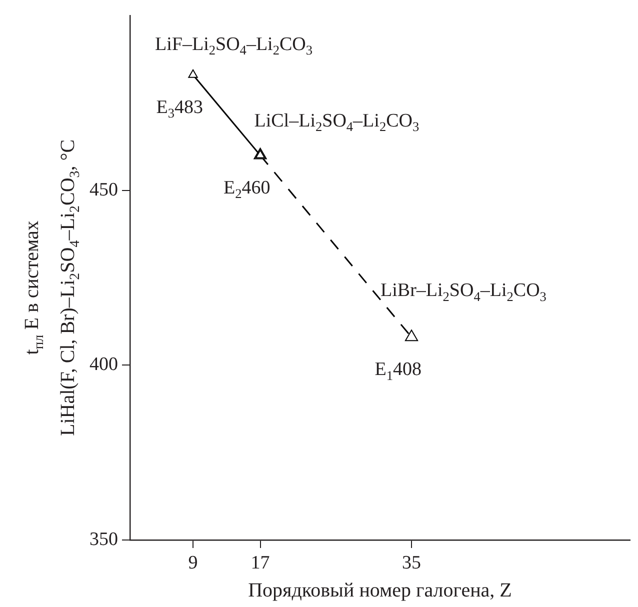  I want to click on x-tick-label: 9, so click(193, 563).